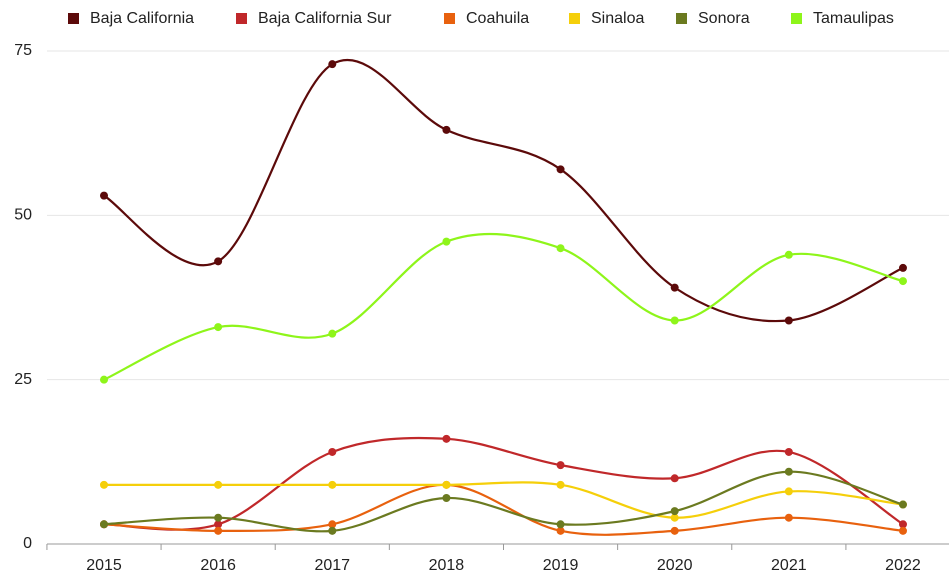  I want to click on x-tick-label: 2020, so click(675, 565).